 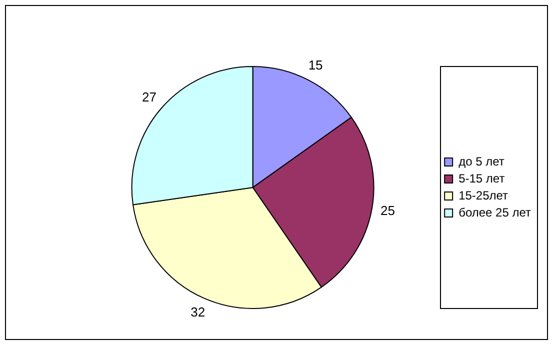 I want to click on legend-label: более 25 лет, so click(x=495, y=212).